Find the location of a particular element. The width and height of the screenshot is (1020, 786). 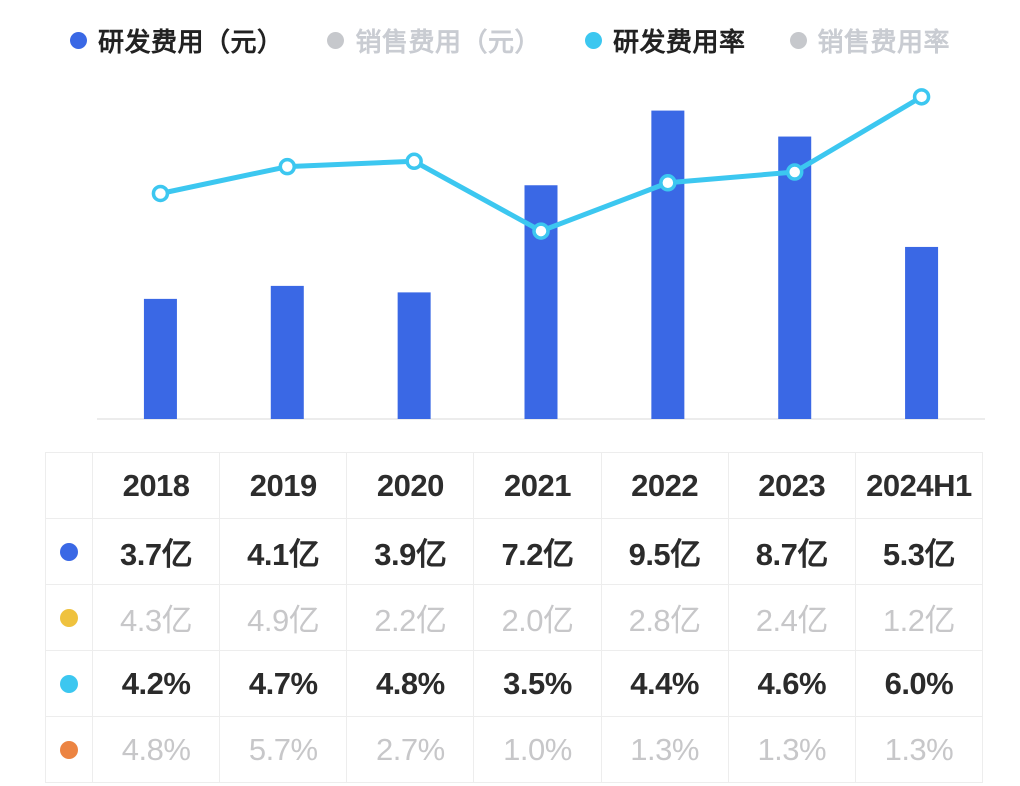

line-marker-2018 is located at coordinates (160, 193).